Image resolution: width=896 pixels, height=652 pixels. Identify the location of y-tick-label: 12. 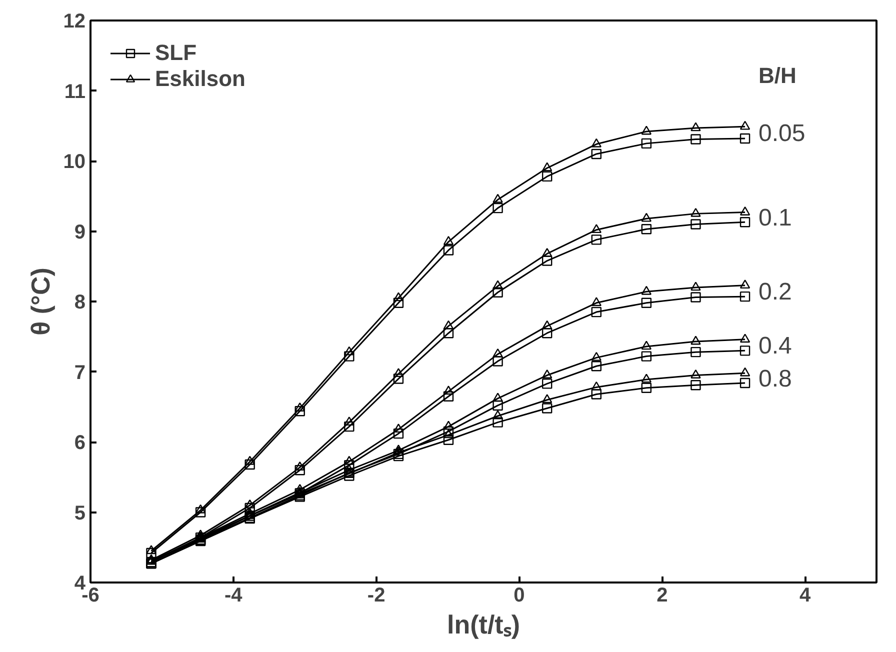
(74, 21).